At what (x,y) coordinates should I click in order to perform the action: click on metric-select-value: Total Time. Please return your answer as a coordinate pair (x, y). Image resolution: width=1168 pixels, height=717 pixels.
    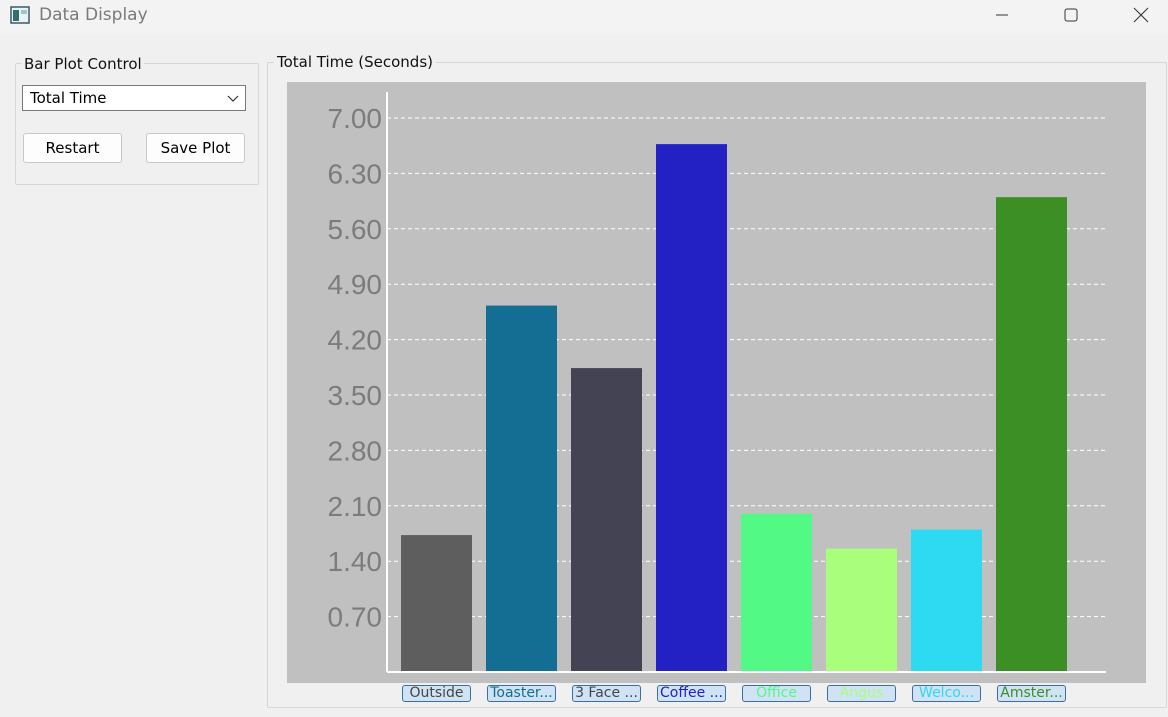
    Looking at the image, I should click on (68, 98).